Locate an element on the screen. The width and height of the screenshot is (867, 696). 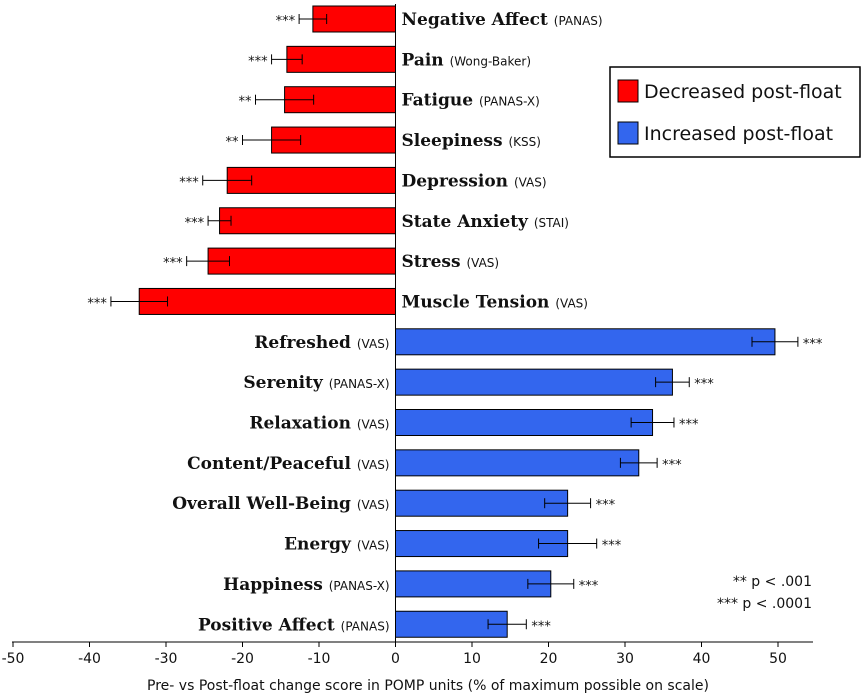
category-name: Serenity is located at coordinates (285, 383).